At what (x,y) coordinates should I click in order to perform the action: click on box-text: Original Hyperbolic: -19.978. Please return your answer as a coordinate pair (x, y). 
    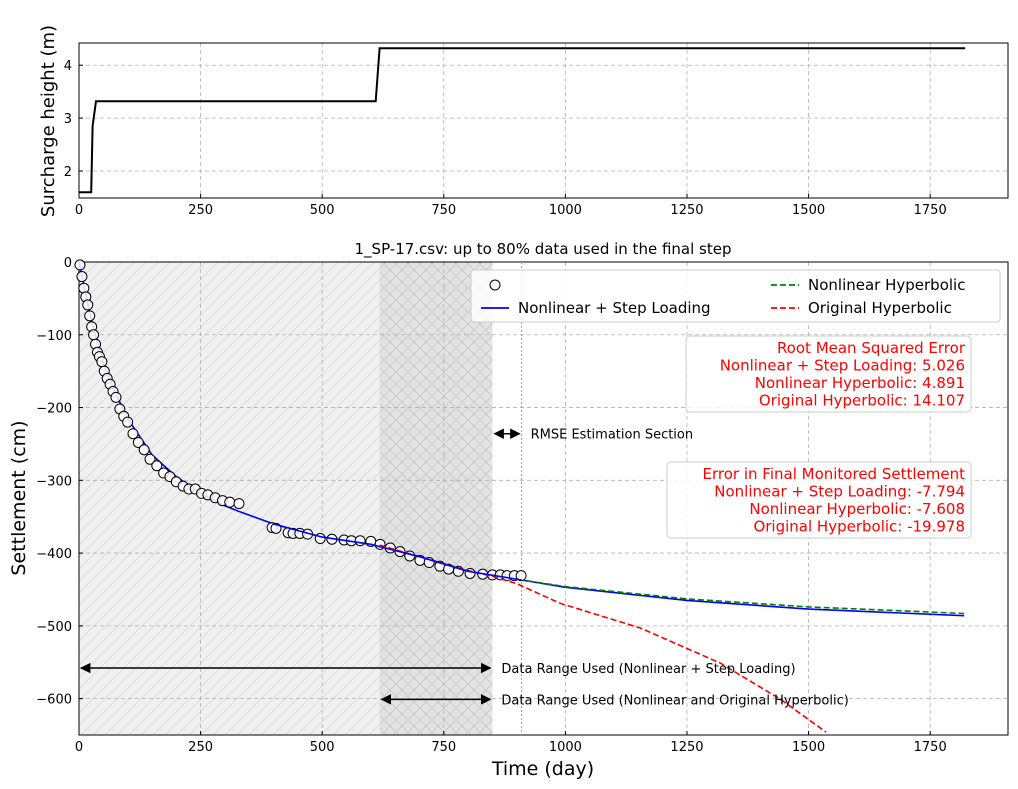
    Looking at the image, I should click on (859, 527).